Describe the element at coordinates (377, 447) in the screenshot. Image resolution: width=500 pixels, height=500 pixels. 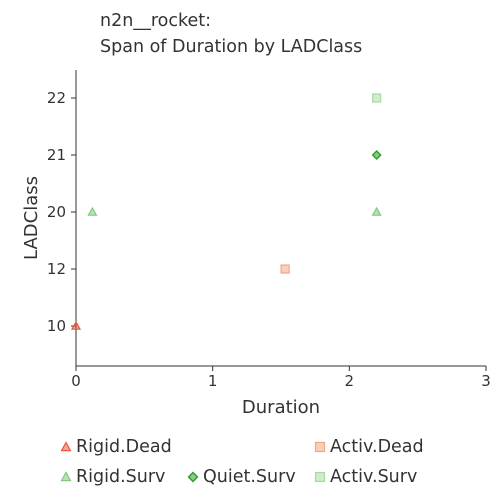
I see `legend-label: Activ.Dead` at that location.